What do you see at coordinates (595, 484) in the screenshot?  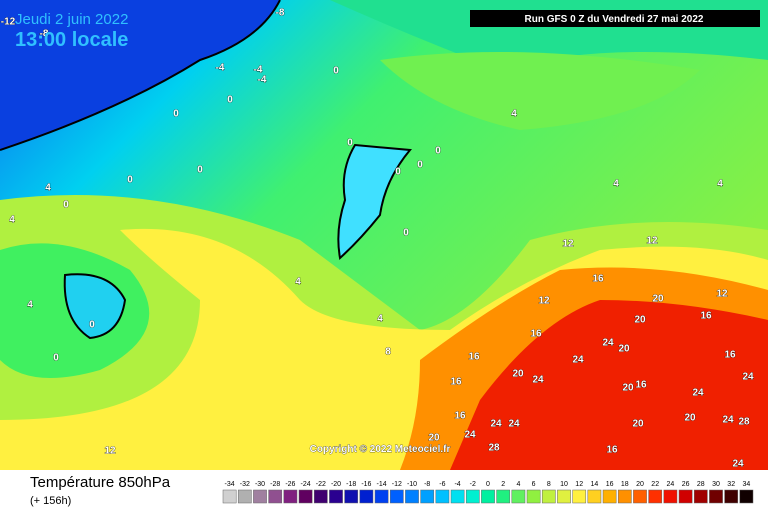 I see `legend-label: 14` at bounding box center [595, 484].